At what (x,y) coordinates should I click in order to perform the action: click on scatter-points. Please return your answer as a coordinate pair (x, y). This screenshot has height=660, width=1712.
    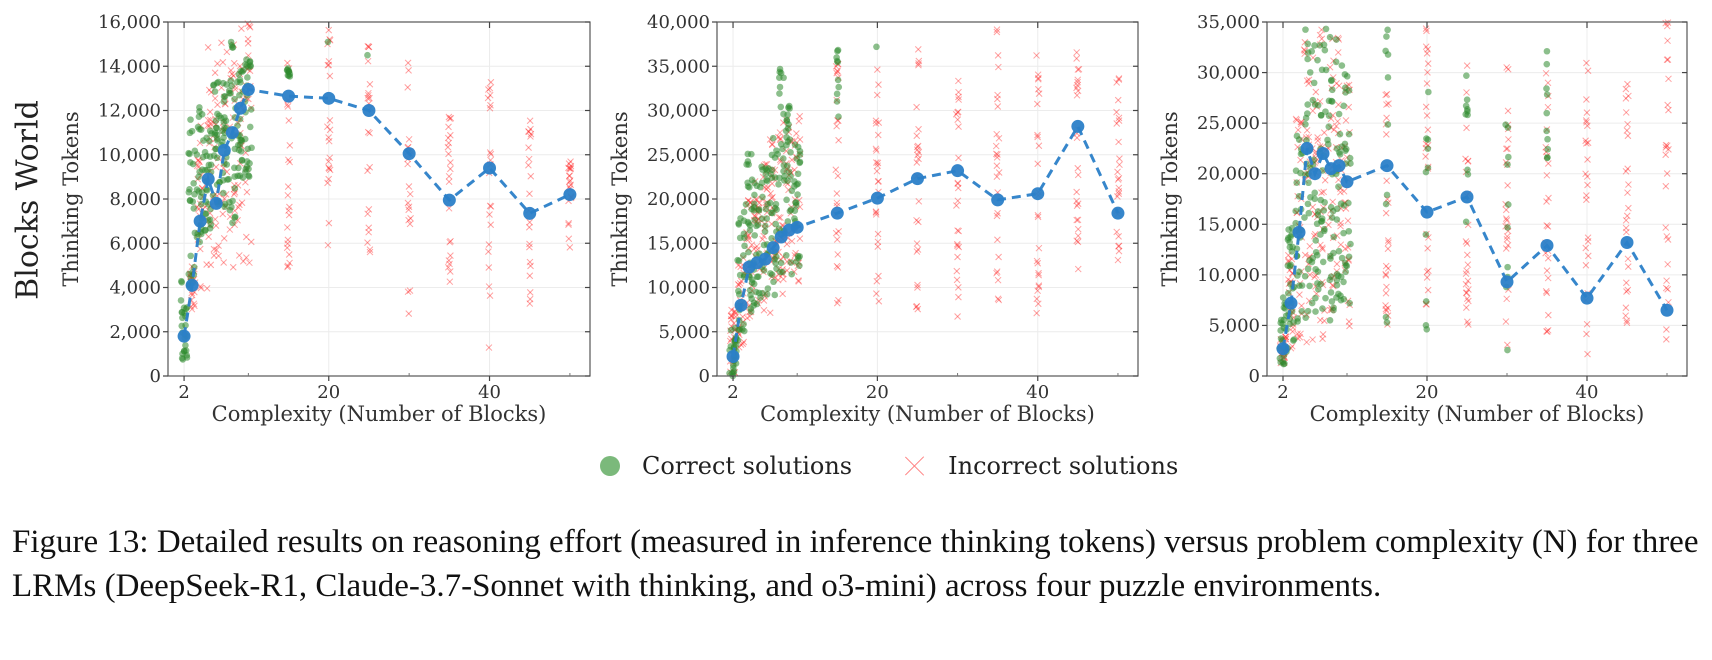
    Looking at the image, I should click on (1474, 193).